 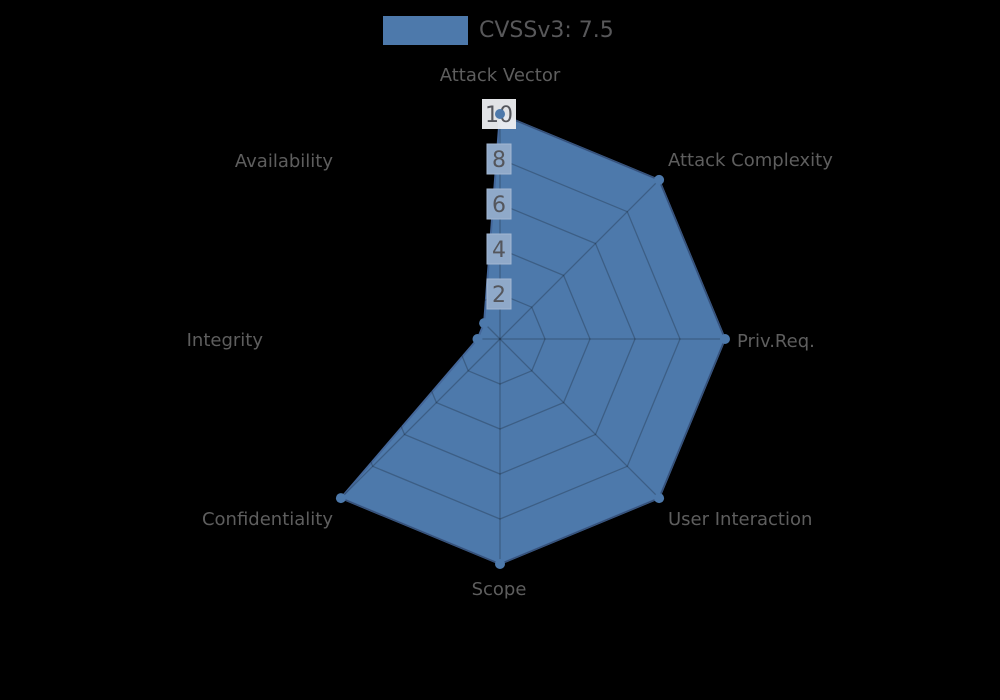 I want to click on axis-label-confidentiality: Confidentiality, so click(x=267, y=519).